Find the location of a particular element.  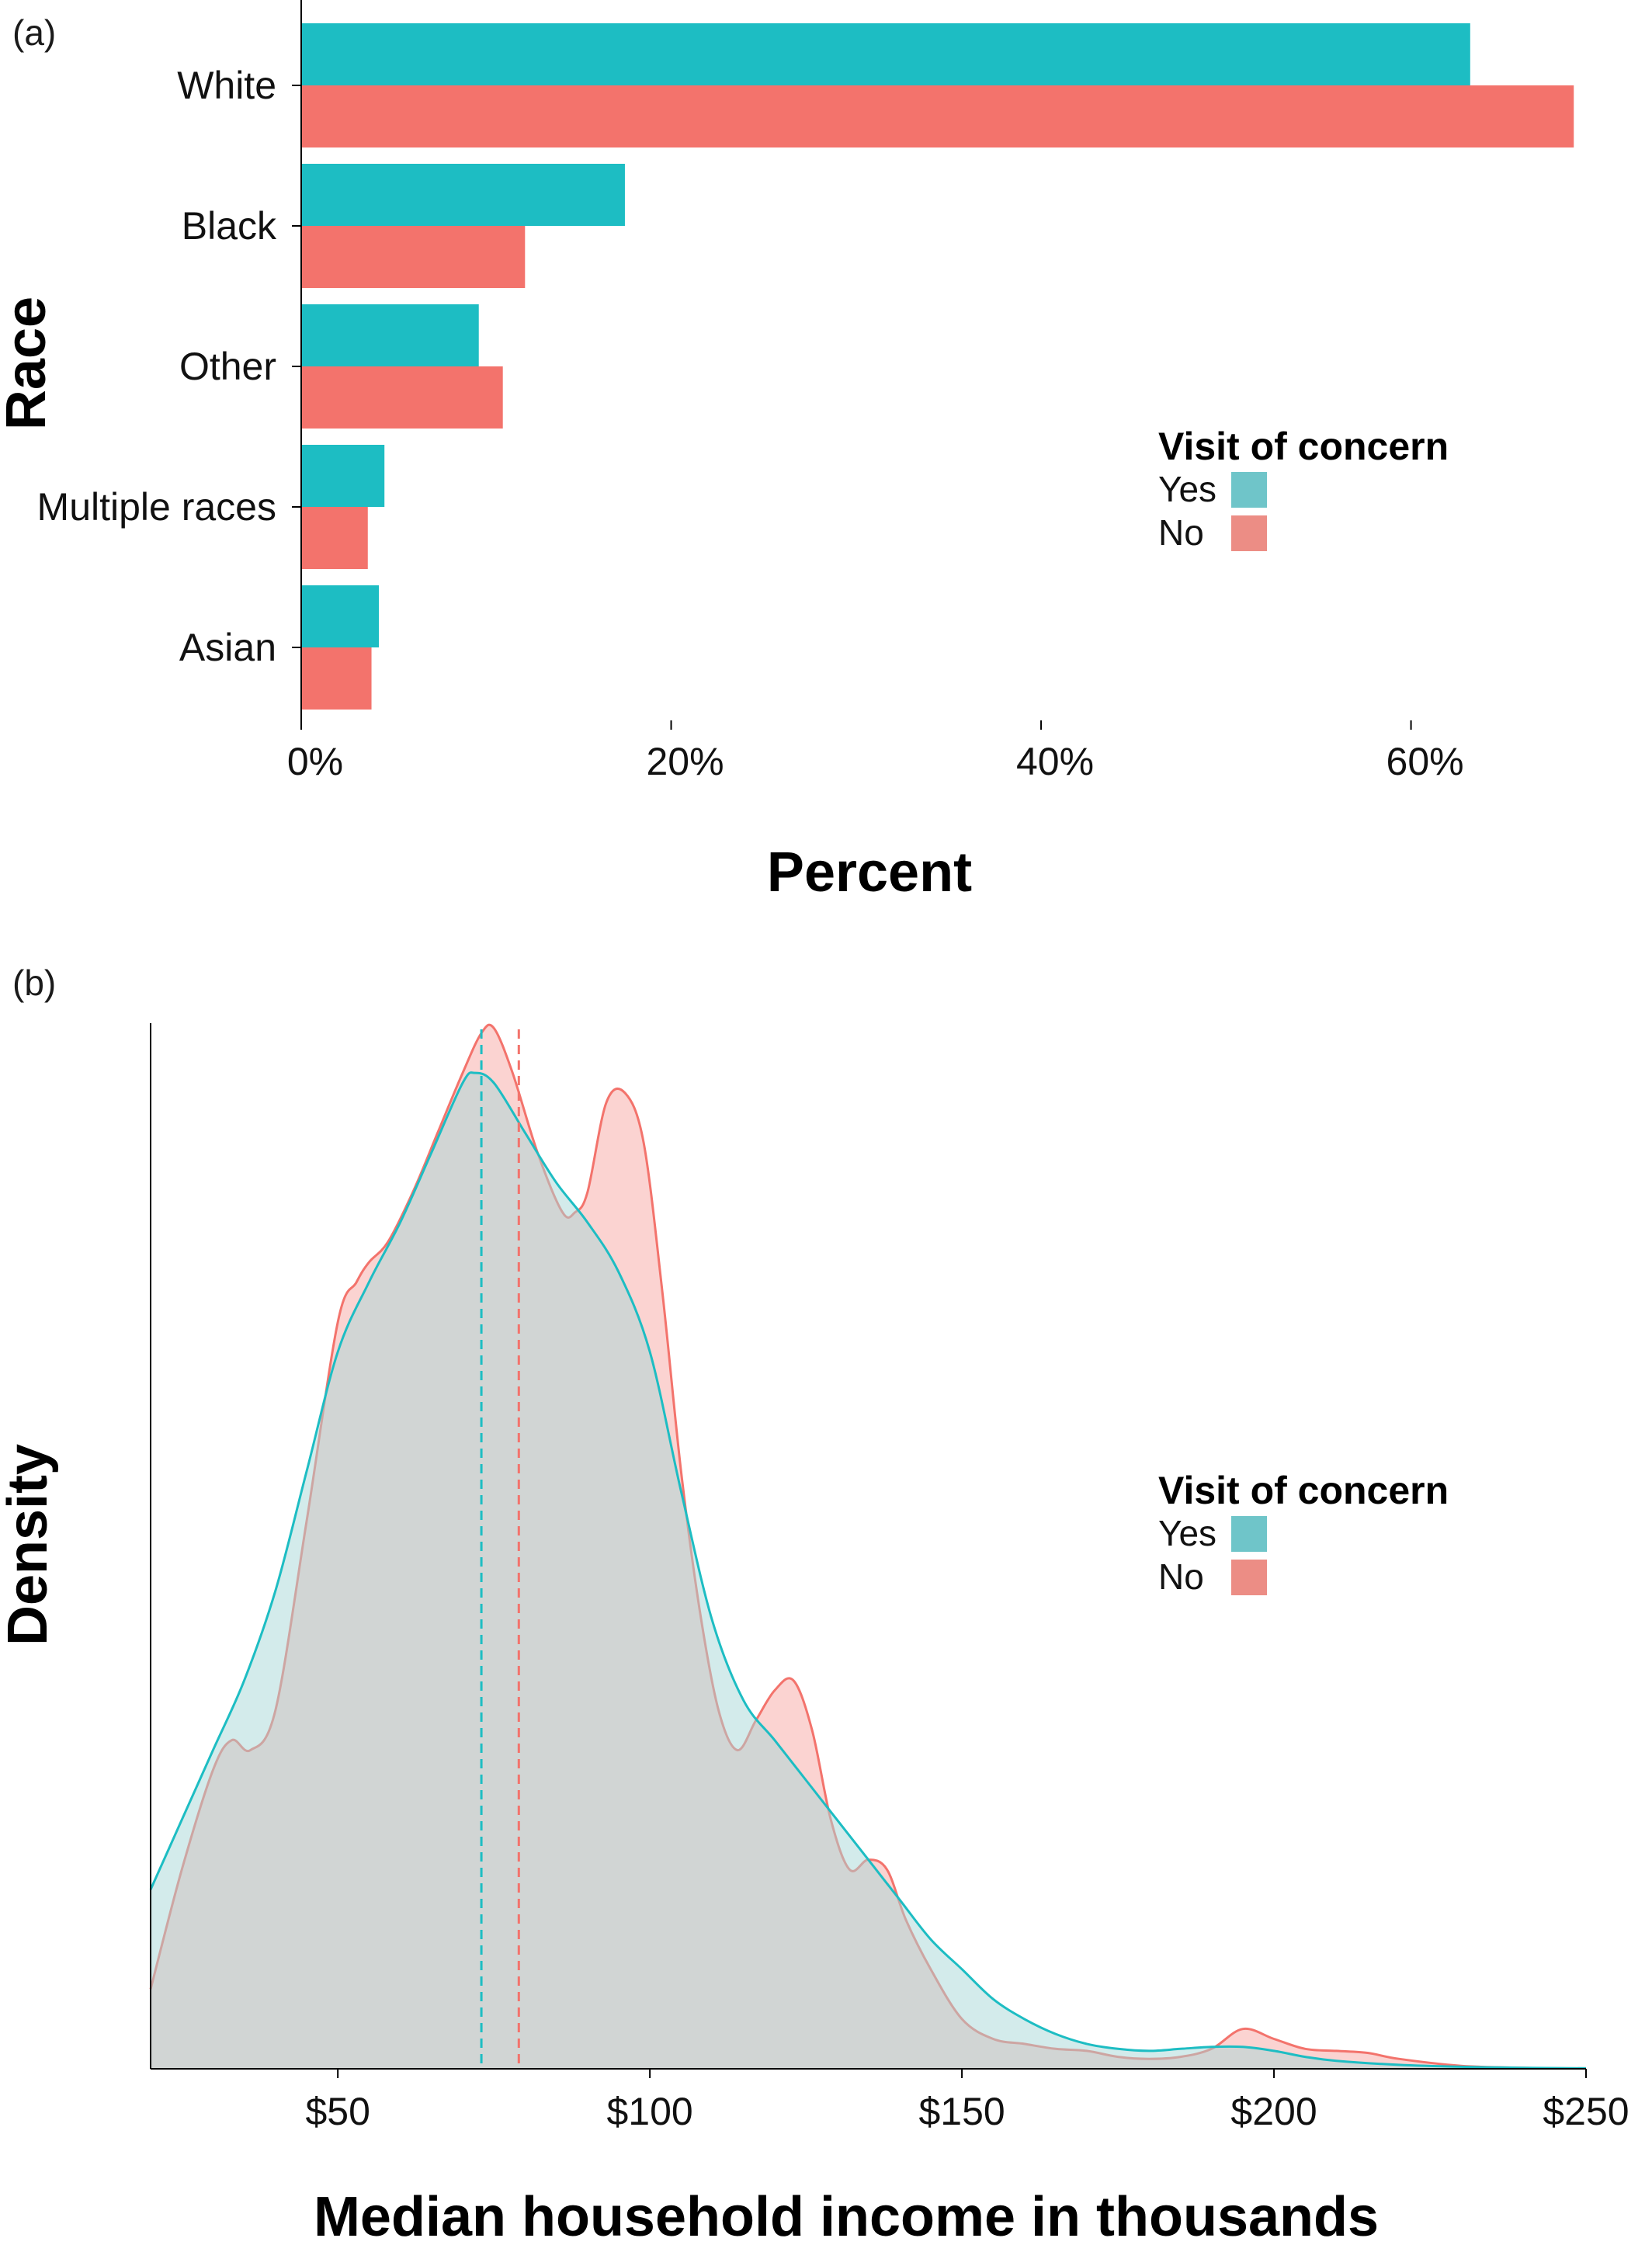

panel-a-y-axis-title: Race is located at coordinates (28, 363).